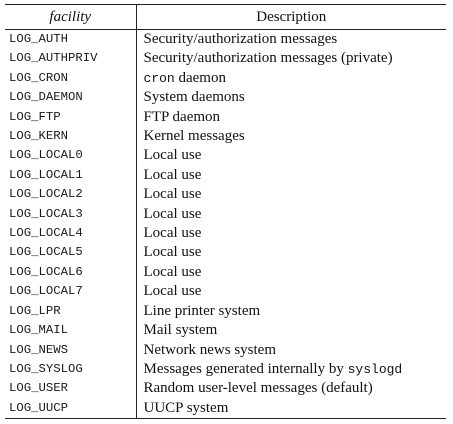  I want to click on facility-cell: LOG_NEWS, so click(71, 350).